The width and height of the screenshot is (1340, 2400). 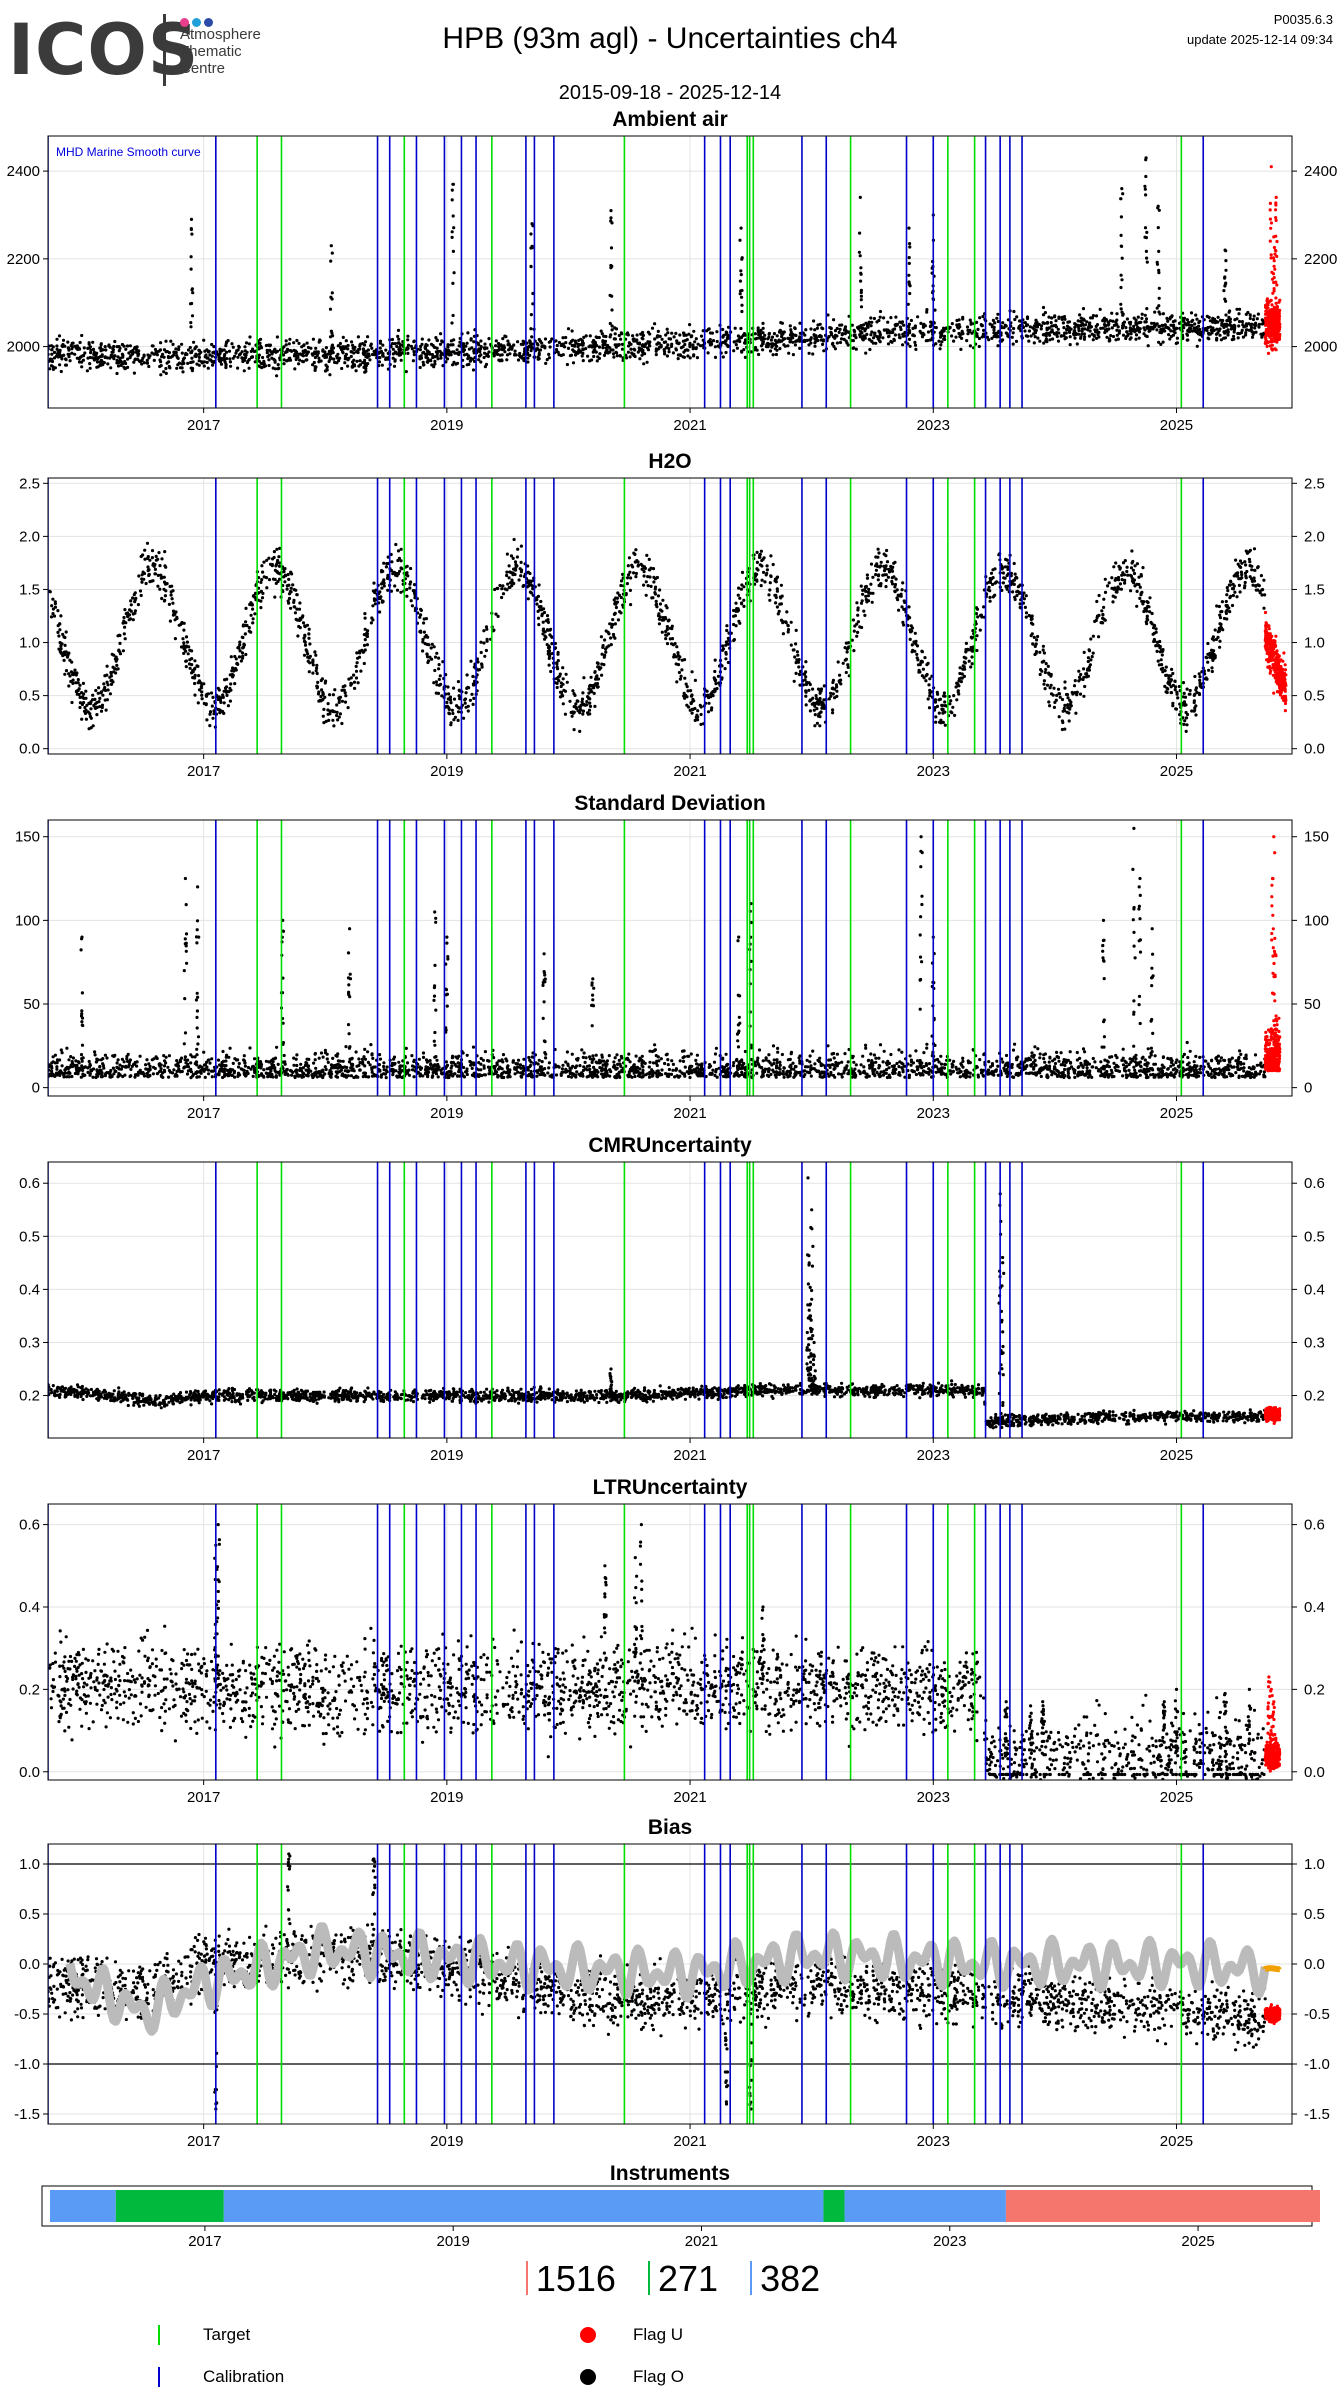 What do you see at coordinates (159, 2335) in the screenshot?
I see `legend-target-swatch` at bounding box center [159, 2335].